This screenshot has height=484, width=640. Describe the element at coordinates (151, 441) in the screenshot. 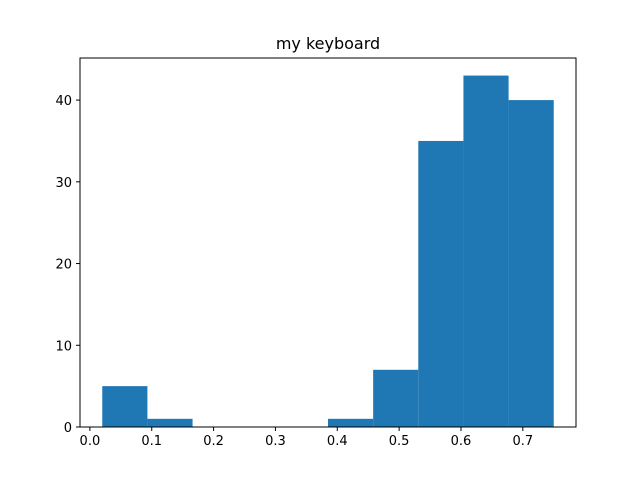

I see `x-tick-label-1: 0.1` at that location.